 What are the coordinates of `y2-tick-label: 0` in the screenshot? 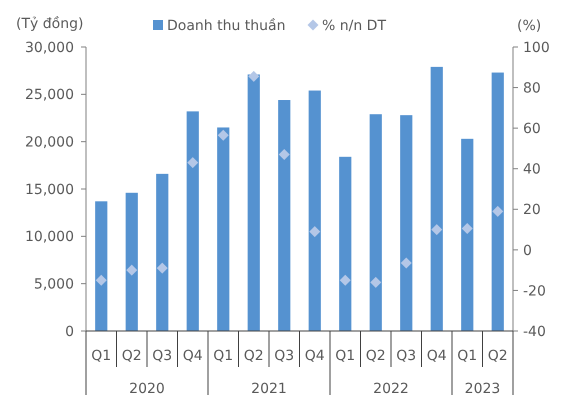 It's located at (527, 250).